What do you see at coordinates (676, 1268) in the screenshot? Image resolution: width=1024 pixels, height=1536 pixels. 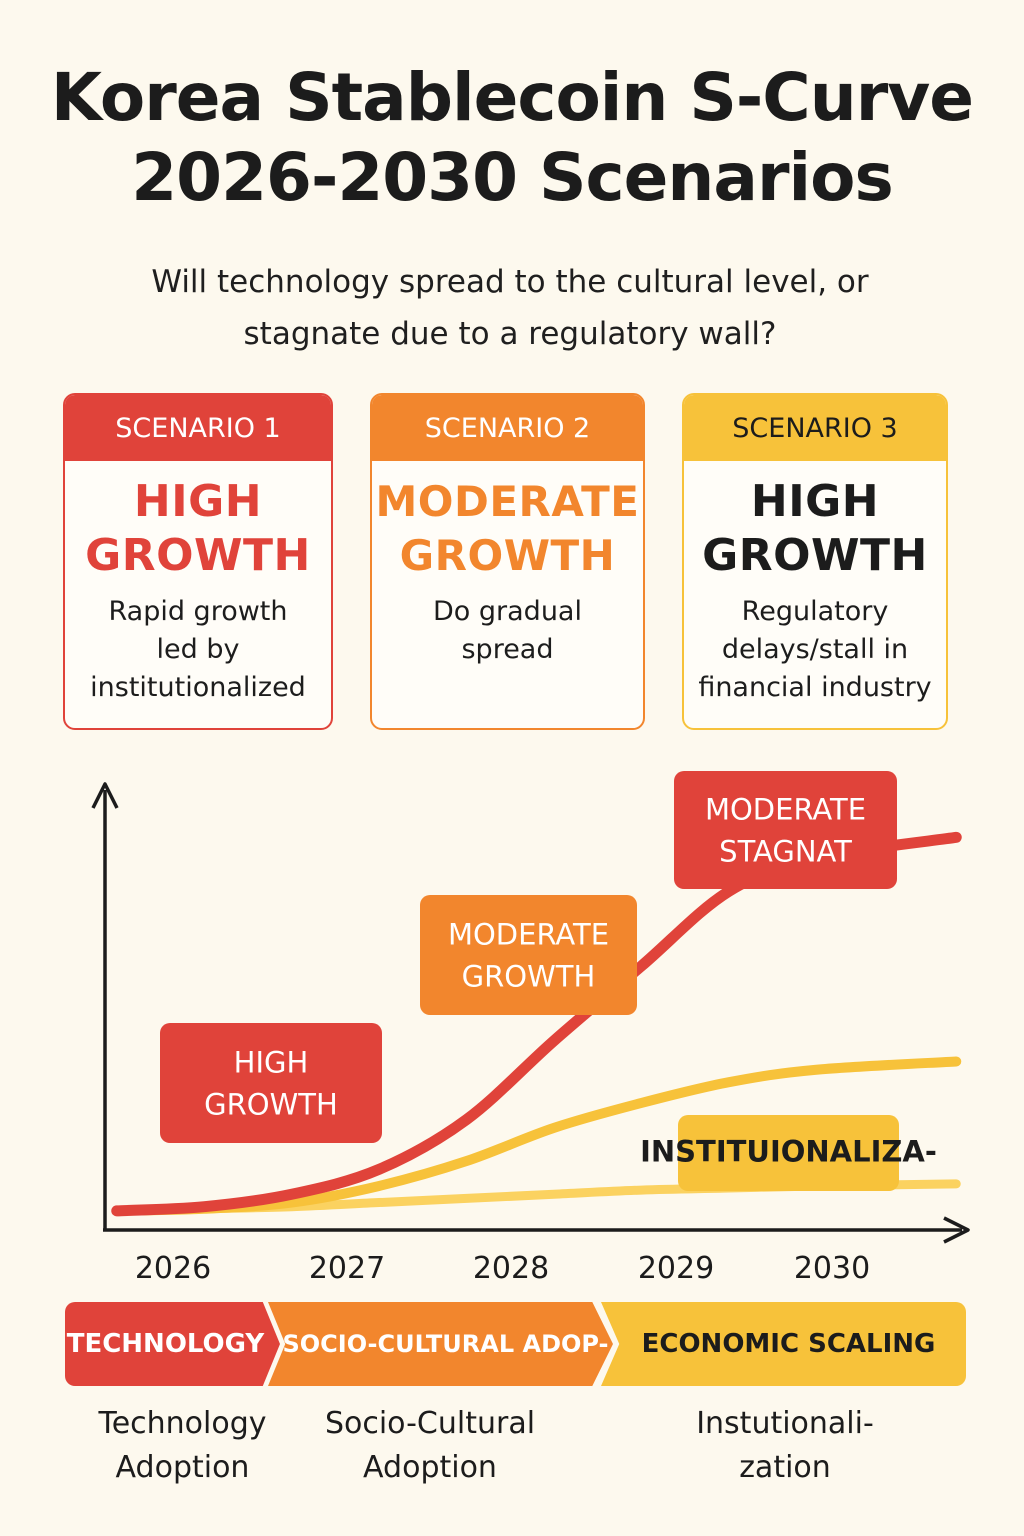 I see `x-tick-label: 2029` at bounding box center [676, 1268].